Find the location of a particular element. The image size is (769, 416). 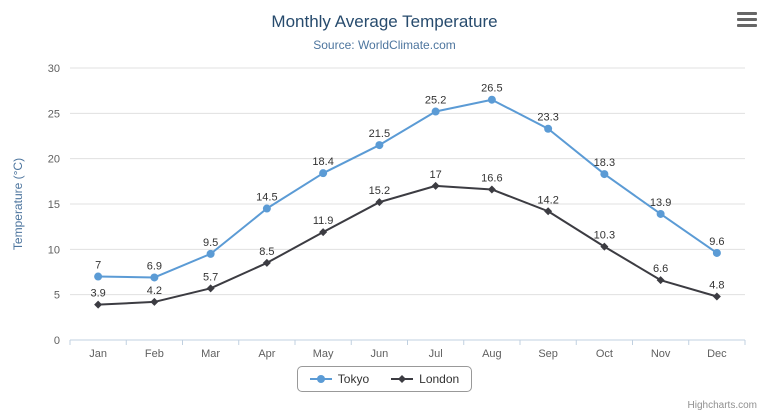

x-axis-label: Aug is located at coordinates (492, 354).